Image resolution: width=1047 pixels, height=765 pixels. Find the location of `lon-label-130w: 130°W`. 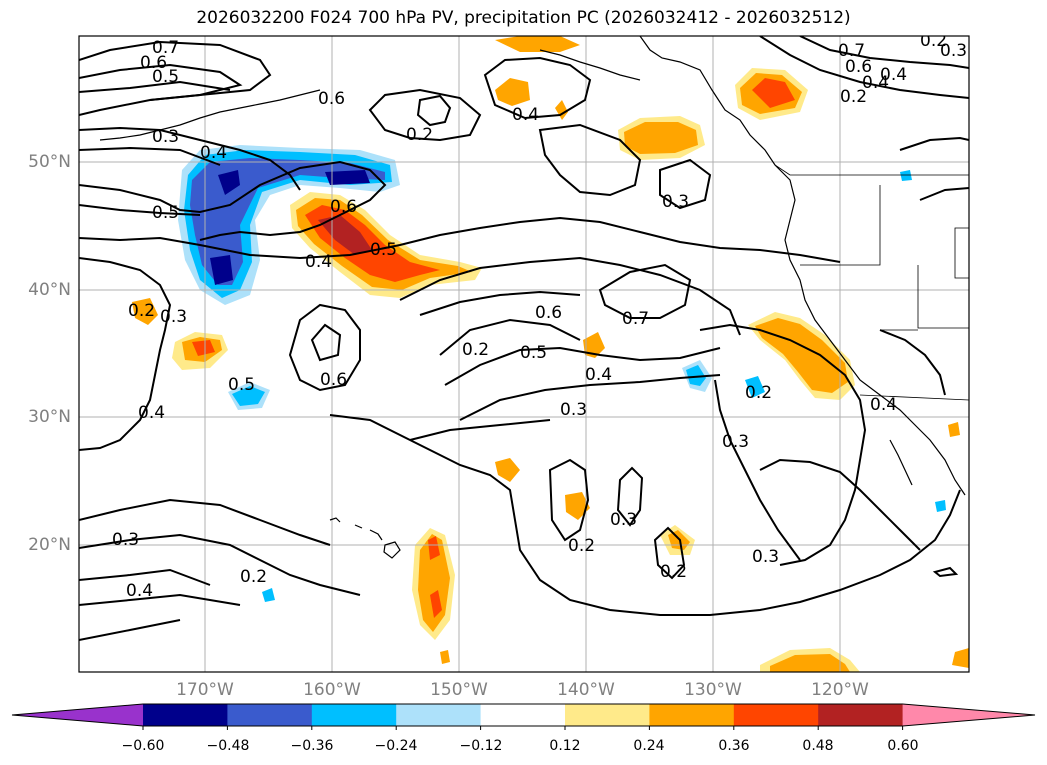

lon-label-130w: 130°W is located at coordinates (713, 690).